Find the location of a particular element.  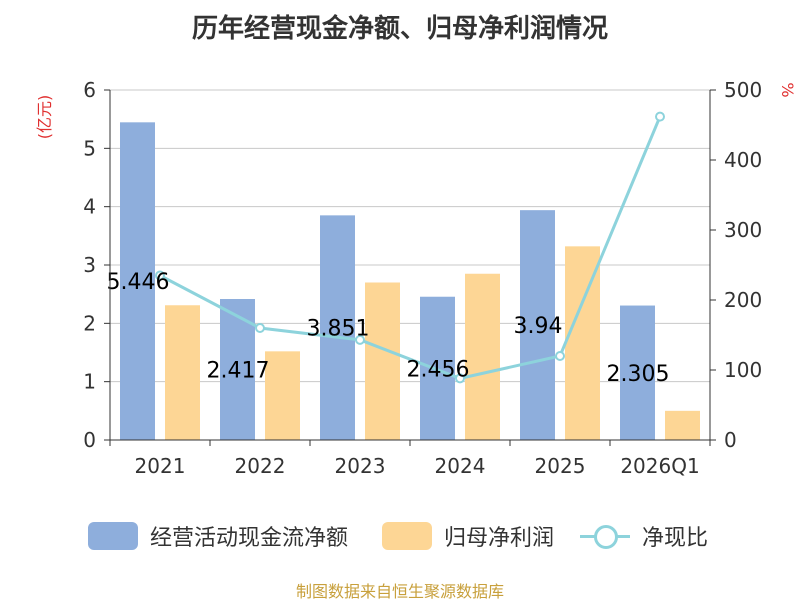

right-tick-label: 200 is located at coordinates (743, 300).